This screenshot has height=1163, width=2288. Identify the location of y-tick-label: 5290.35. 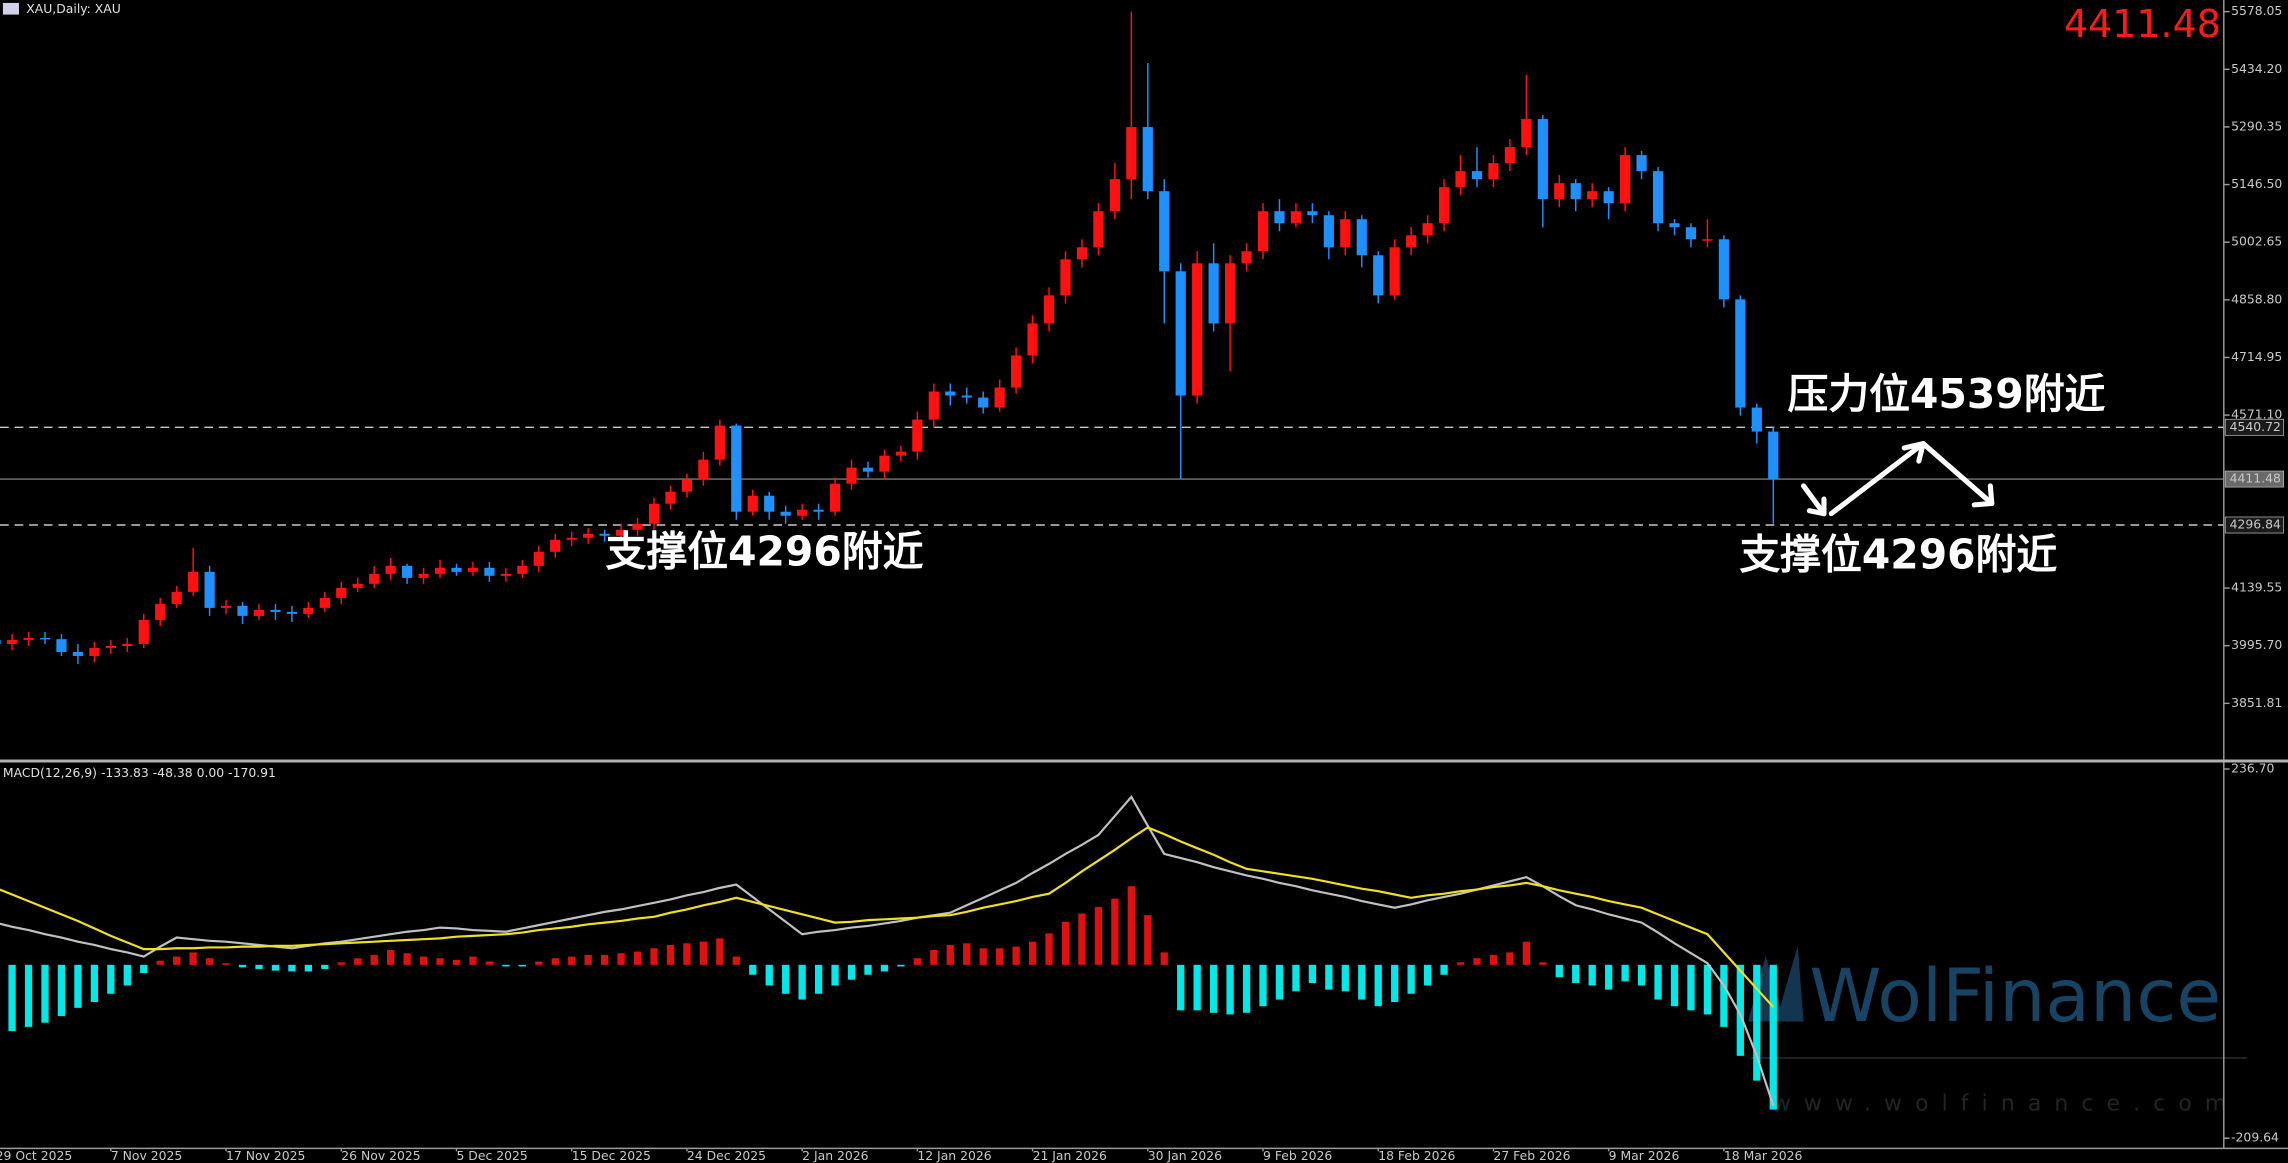
(2256, 125).